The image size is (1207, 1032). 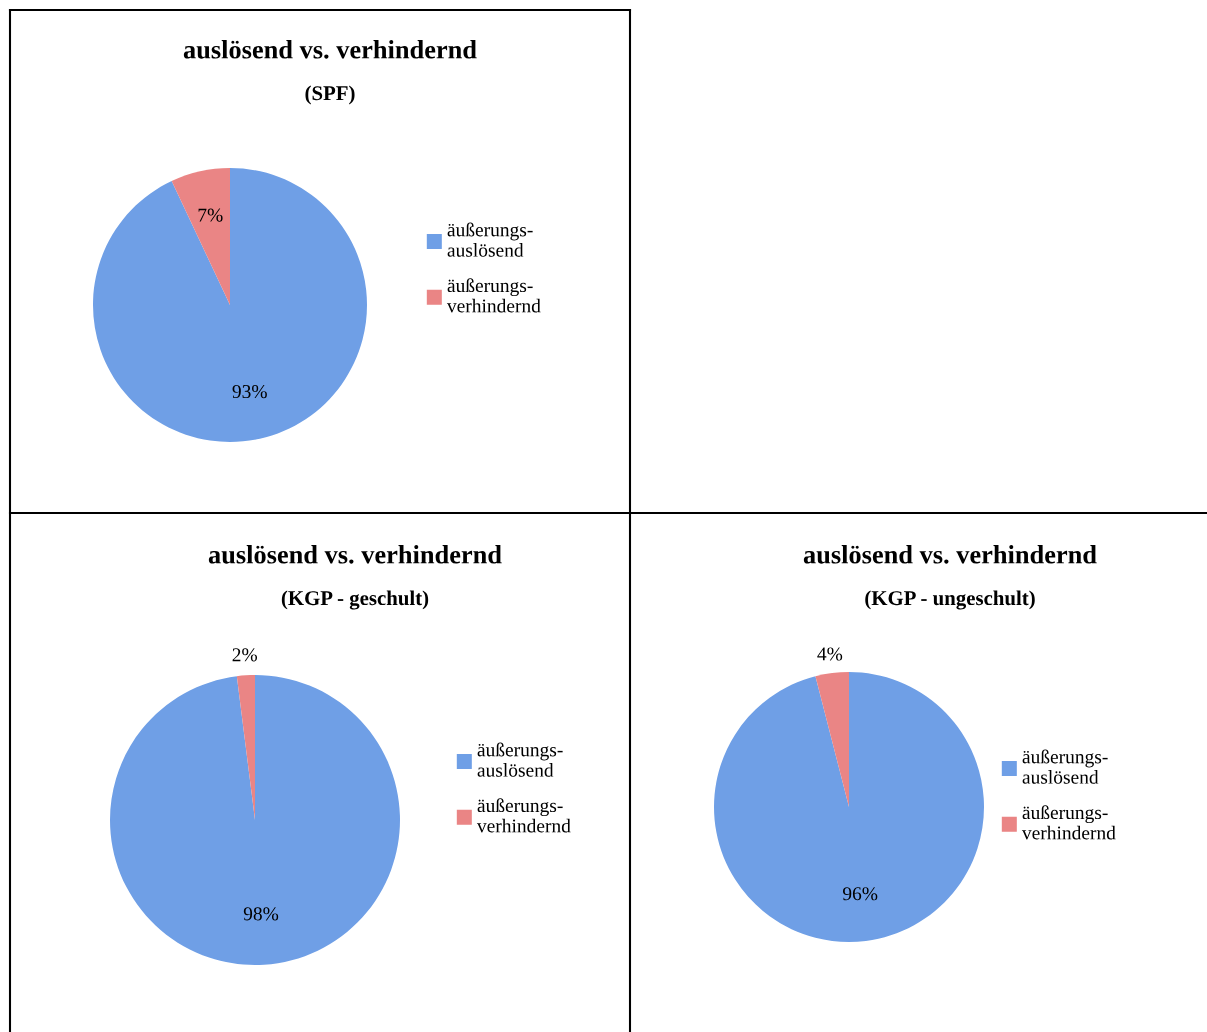 I want to click on data-label: 98%, so click(x=261, y=914).